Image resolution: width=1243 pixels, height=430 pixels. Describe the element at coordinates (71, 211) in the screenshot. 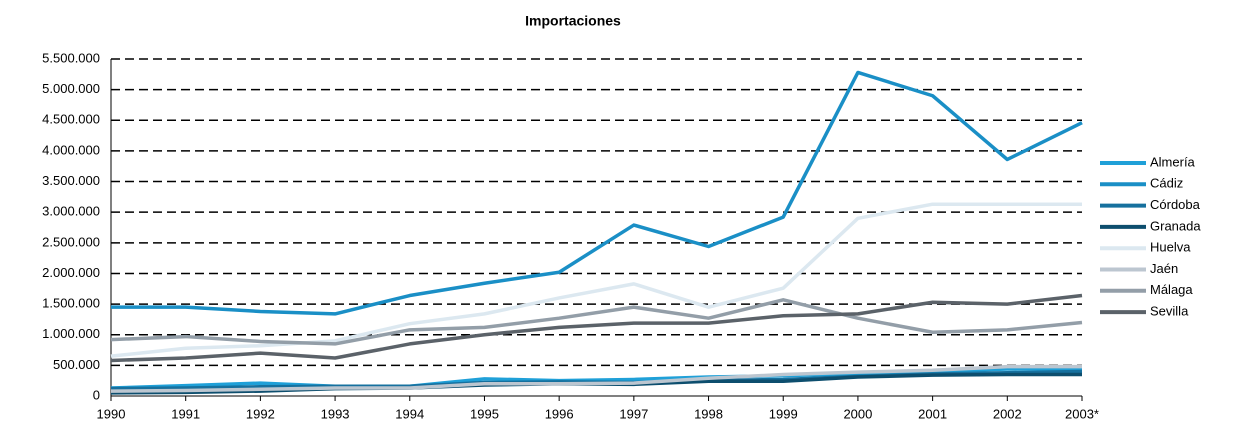

I see `y-tick-label: 3.000.000` at that location.